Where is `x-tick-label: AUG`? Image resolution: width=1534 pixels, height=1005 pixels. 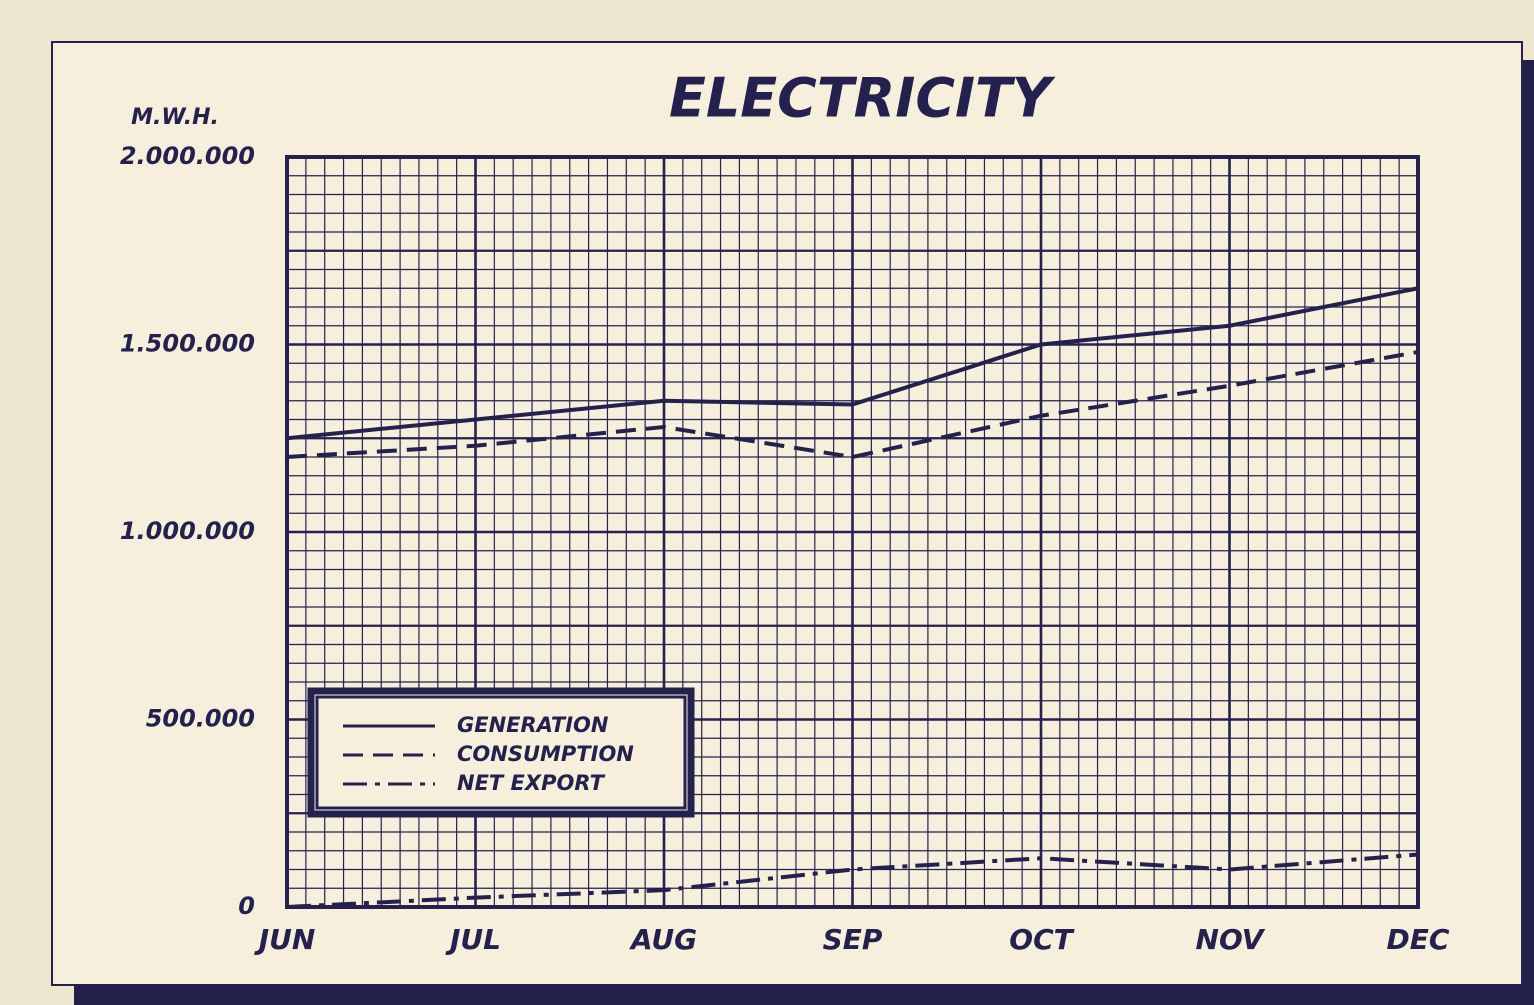 x-tick-label: AUG is located at coordinates (663, 939).